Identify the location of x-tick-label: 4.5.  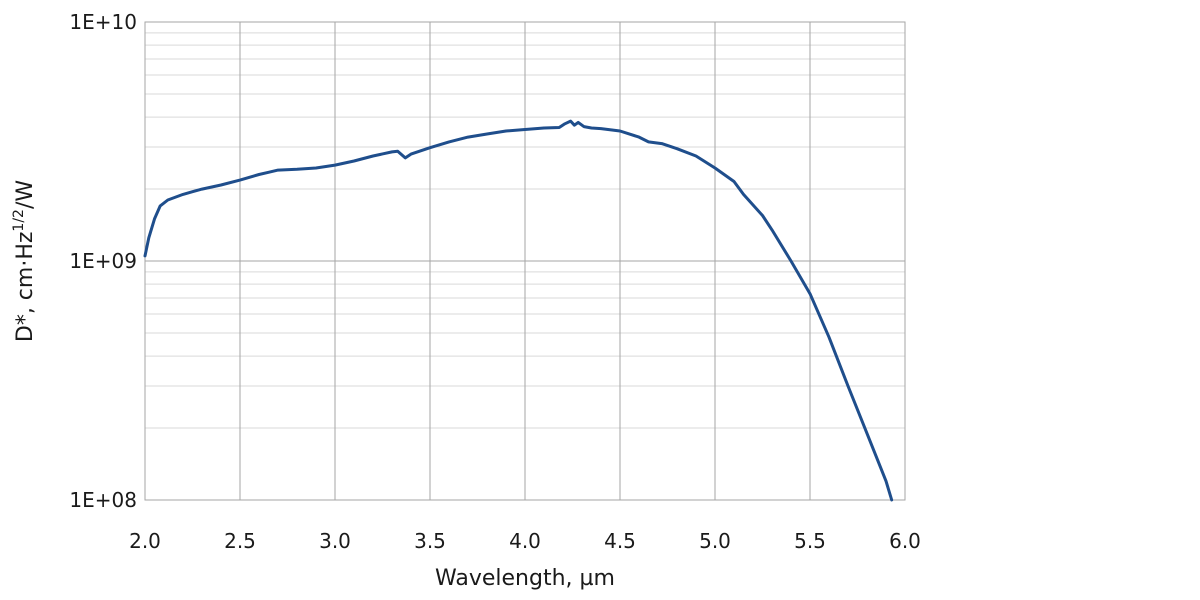
(620, 541).